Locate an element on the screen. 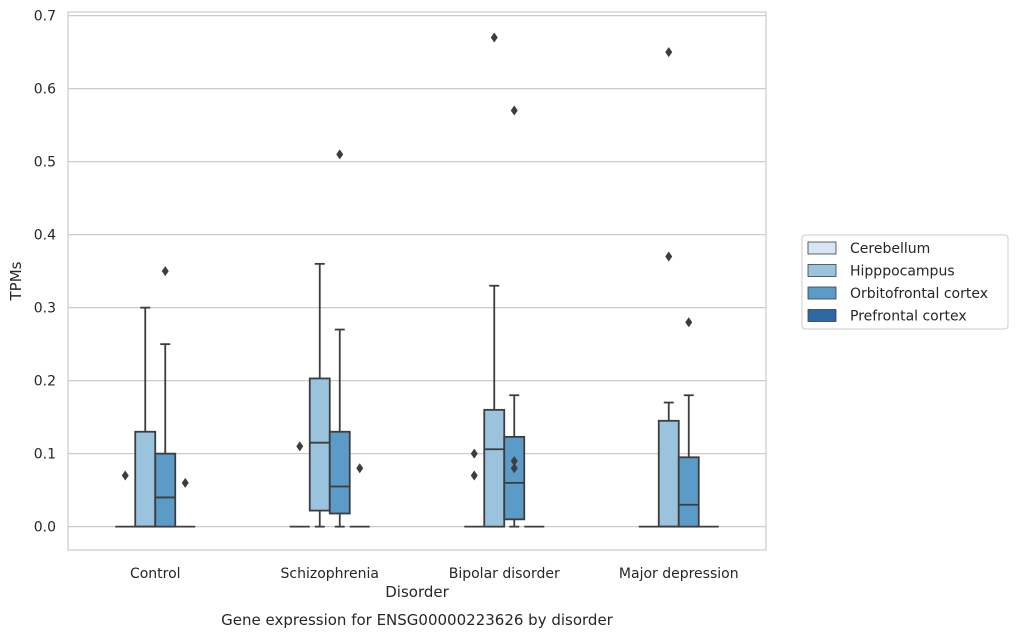 The image size is (1018, 637). y-axis-title: TPMs is located at coordinates (16, 281).